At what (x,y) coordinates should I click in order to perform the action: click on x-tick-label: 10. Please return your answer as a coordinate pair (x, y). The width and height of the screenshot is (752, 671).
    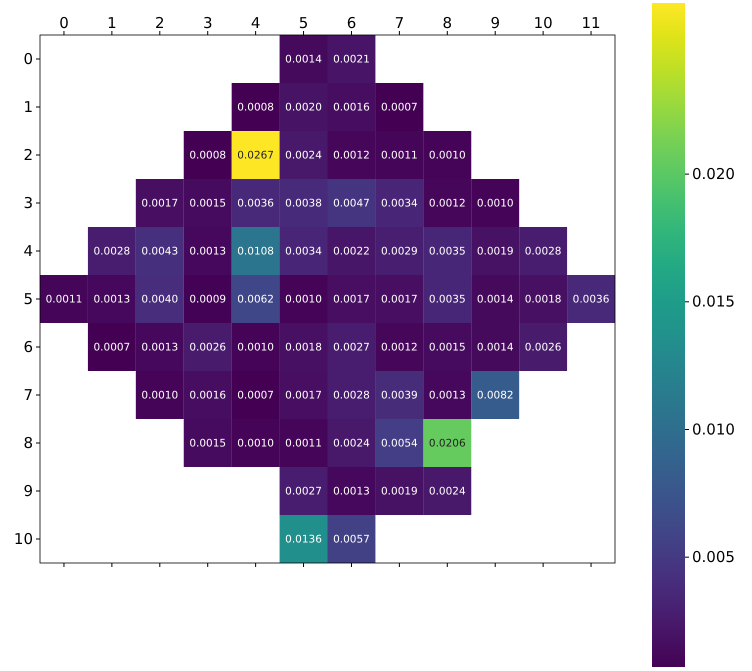
    Looking at the image, I should click on (543, 23).